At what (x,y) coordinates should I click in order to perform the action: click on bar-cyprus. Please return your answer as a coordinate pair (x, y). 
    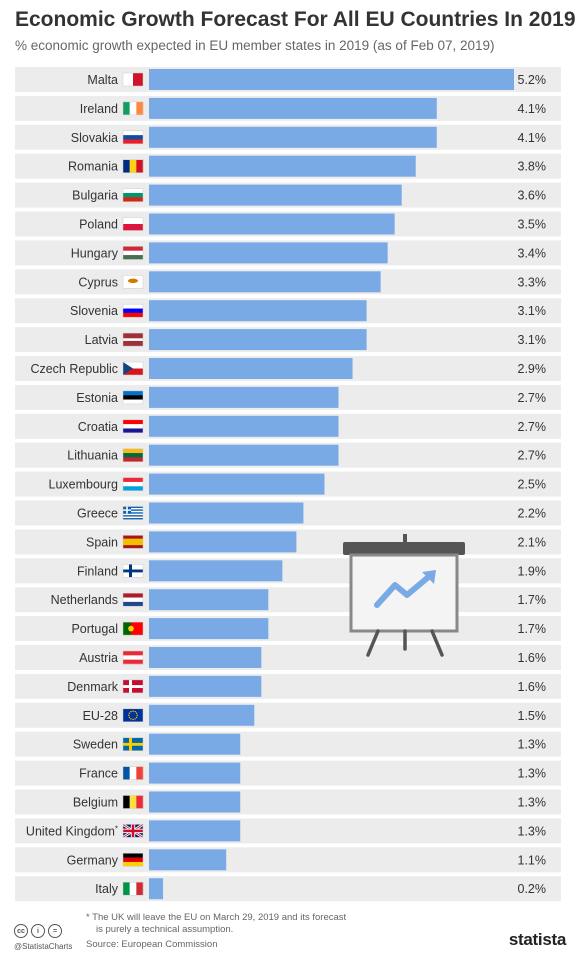
    Looking at the image, I should click on (265, 282).